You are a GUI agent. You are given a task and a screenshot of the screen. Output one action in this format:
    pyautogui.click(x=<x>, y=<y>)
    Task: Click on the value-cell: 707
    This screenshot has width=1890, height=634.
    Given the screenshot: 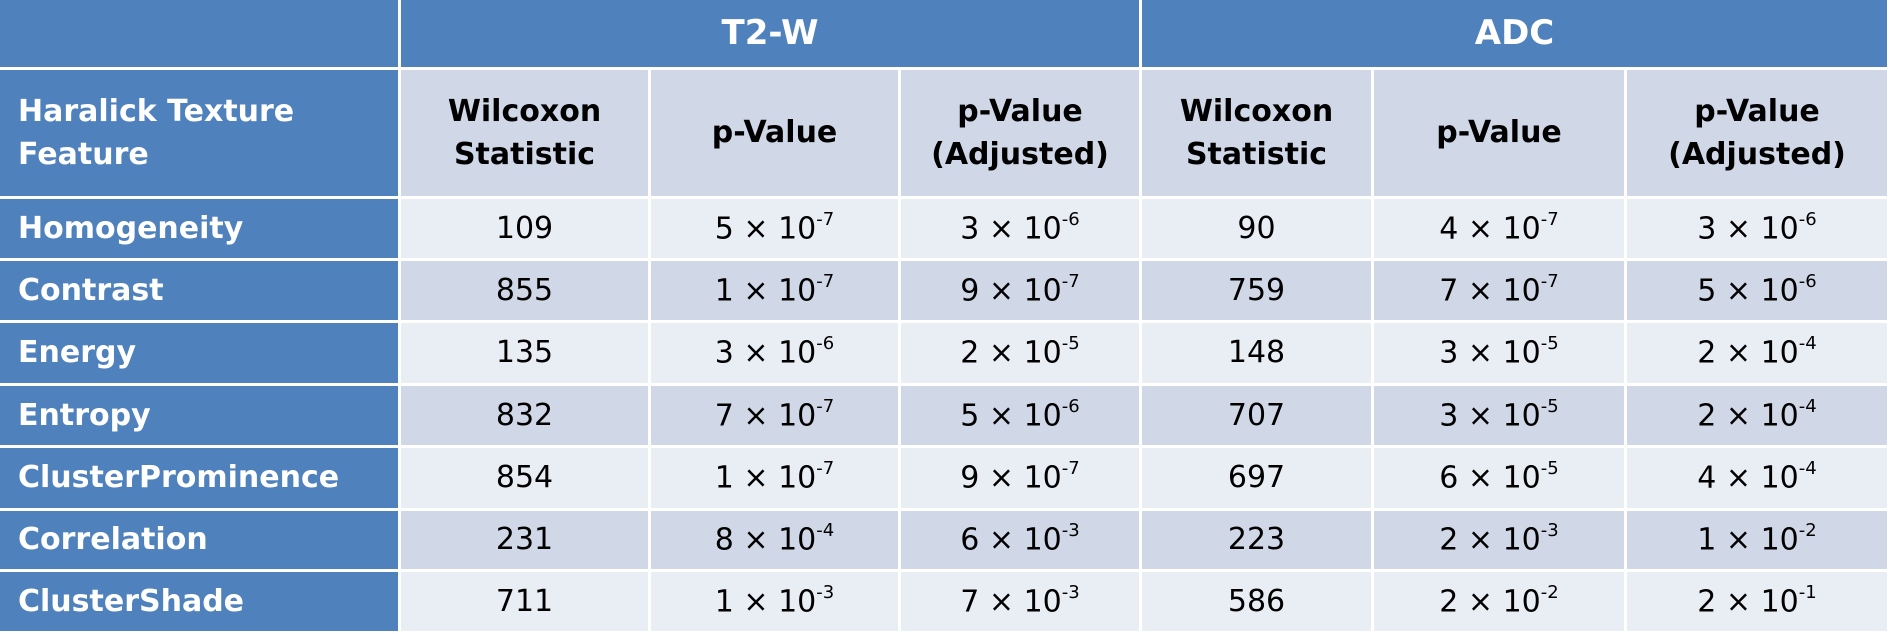 What is the action you would take?
    pyautogui.click(x=1258, y=417)
    